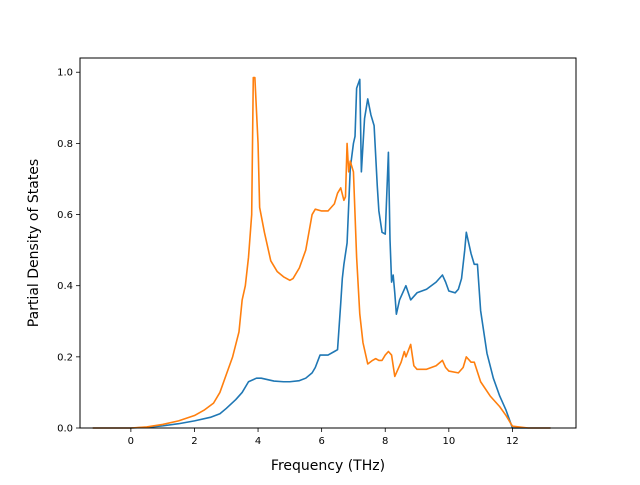  Describe the element at coordinates (65, 144) in the screenshot. I see `y-tick-label: 0.8` at that location.